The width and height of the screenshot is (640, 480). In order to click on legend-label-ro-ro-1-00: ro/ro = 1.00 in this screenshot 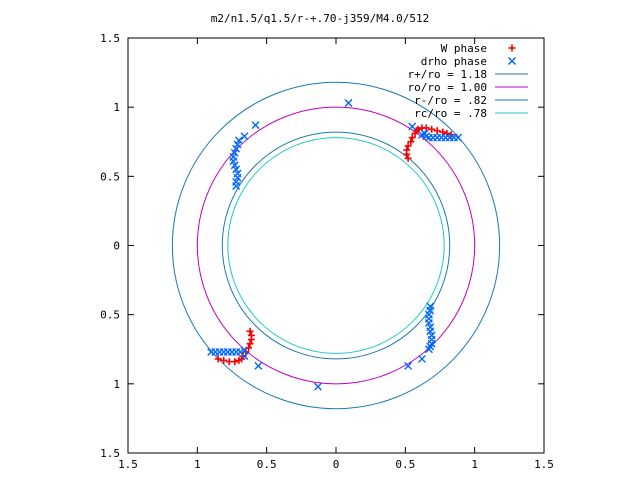, I will do `click(447, 87)`.